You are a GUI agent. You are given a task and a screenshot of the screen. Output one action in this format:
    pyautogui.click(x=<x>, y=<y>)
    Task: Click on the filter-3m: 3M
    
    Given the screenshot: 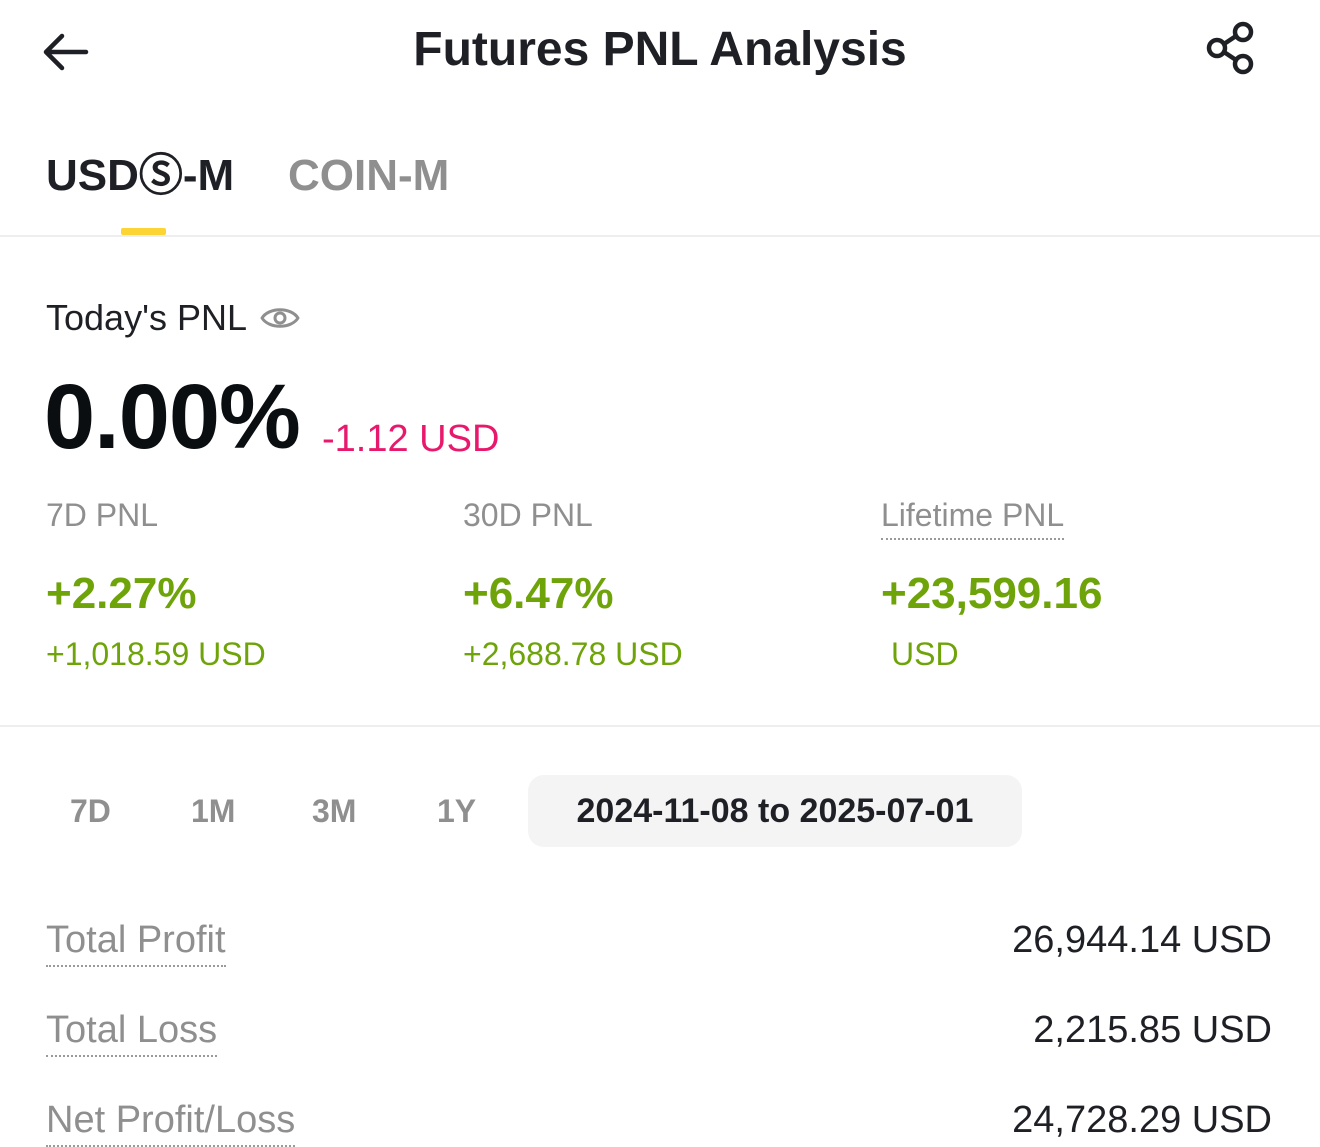 What is the action you would take?
    pyautogui.click(x=334, y=811)
    